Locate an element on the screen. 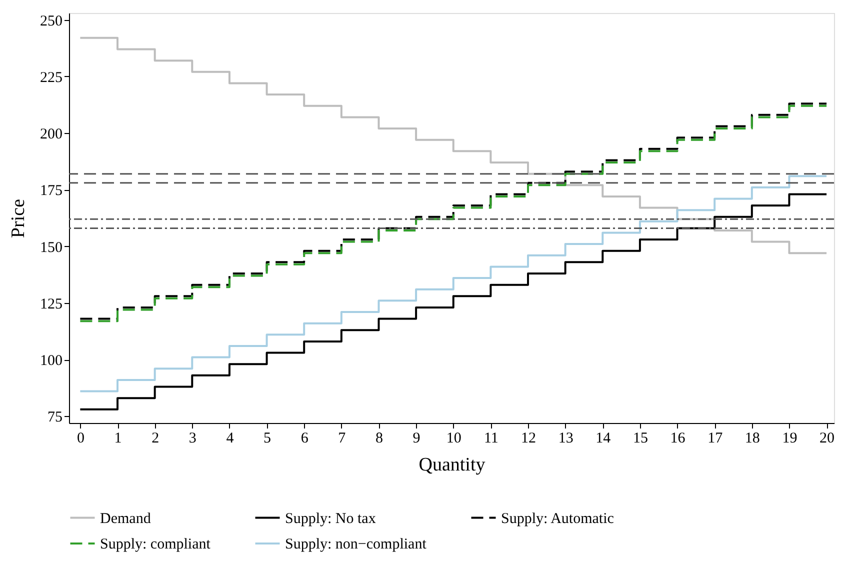 This screenshot has width=865, height=563. x-tick-label: 17 is located at coordinates (716, 438).